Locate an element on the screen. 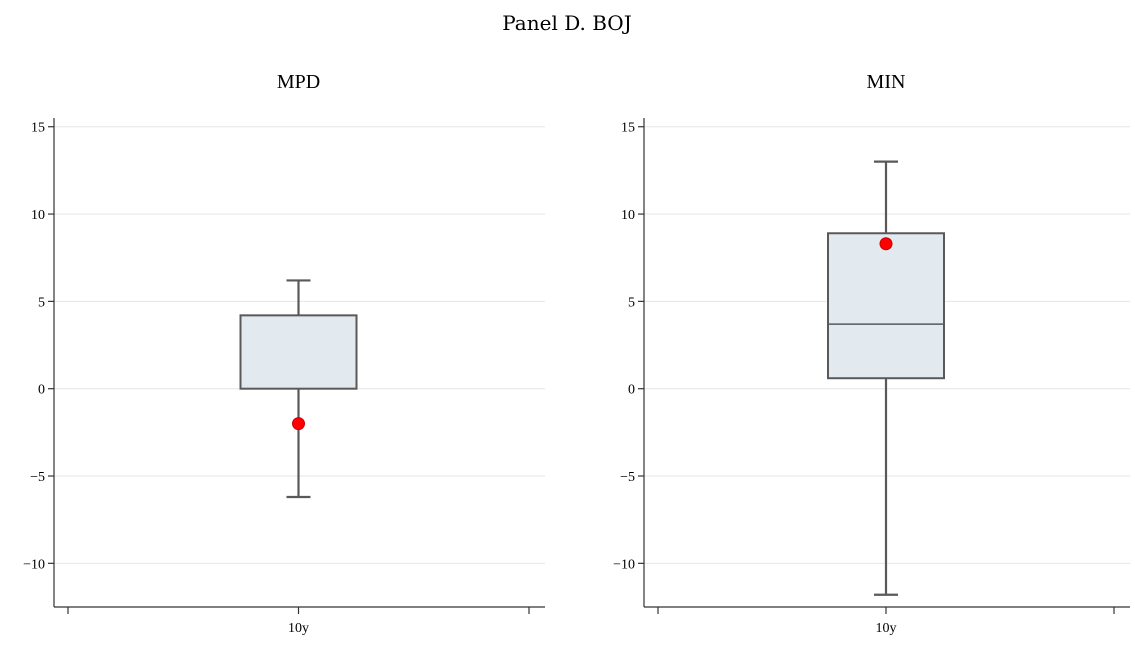  figure-title: Panel D. BOJ is located at coordinates (566, 23).